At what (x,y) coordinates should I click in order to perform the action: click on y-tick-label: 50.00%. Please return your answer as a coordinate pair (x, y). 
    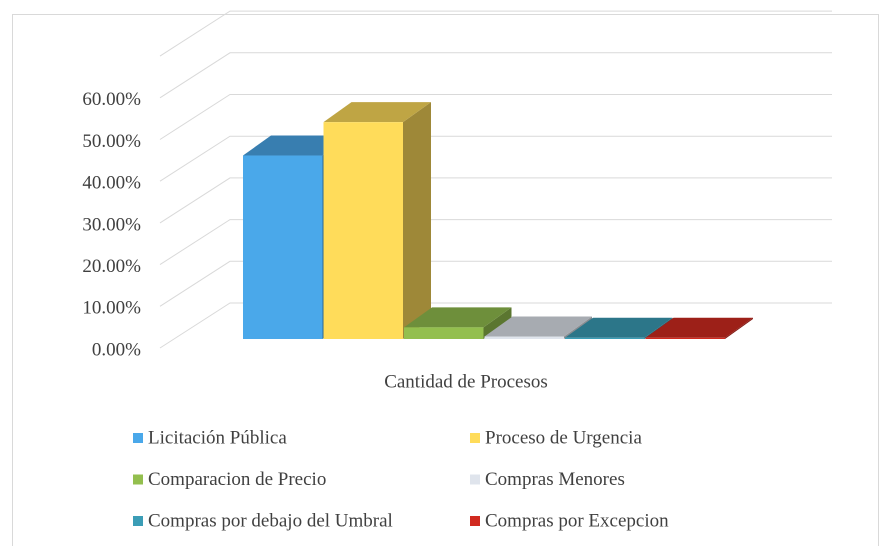
    Looking at the image, I should click on (111, 141).